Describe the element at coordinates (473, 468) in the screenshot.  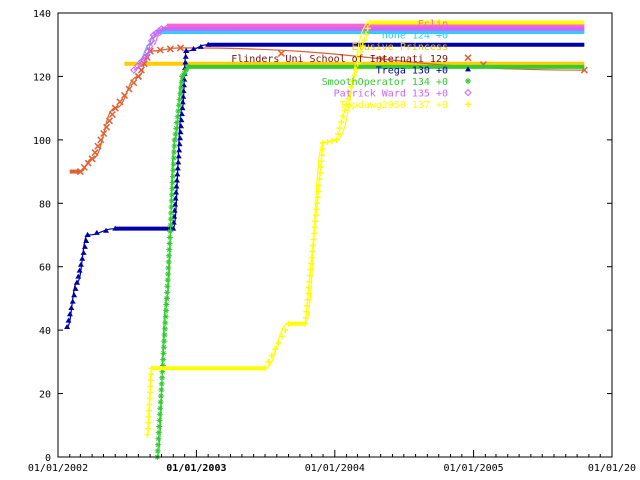
I see `x-tick-label: 01/01/2005` at that location.